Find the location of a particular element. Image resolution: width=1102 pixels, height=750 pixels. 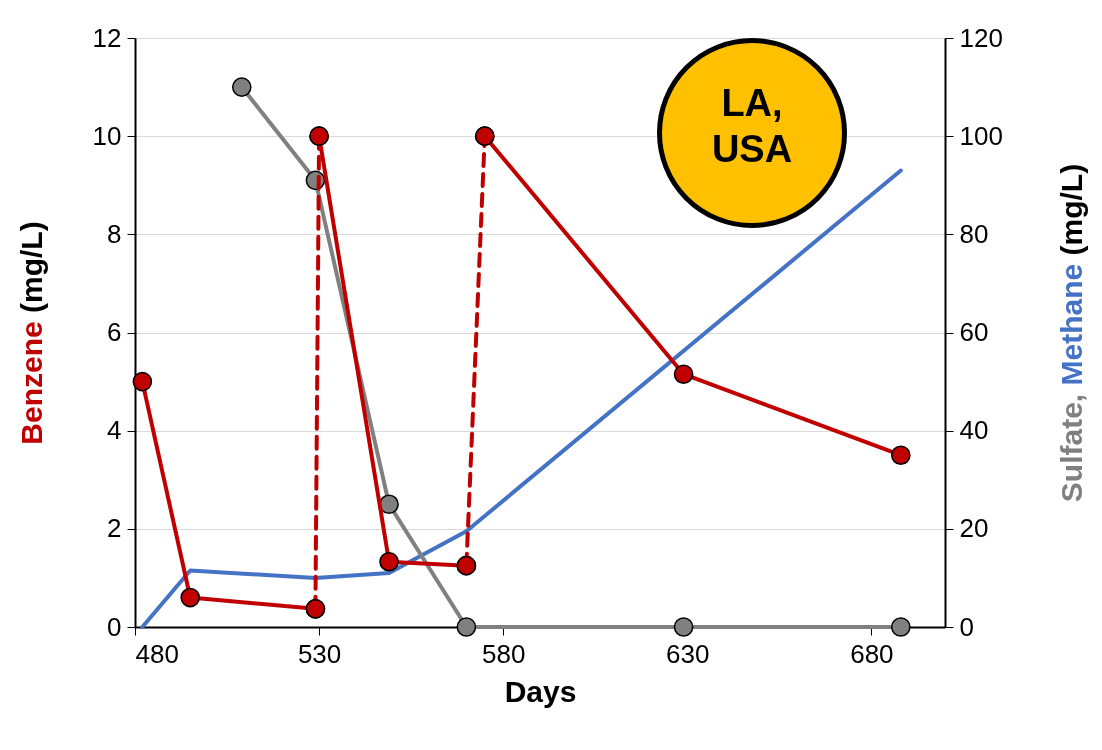

y-tick-label: 8 is located at coordinates (114, 233).